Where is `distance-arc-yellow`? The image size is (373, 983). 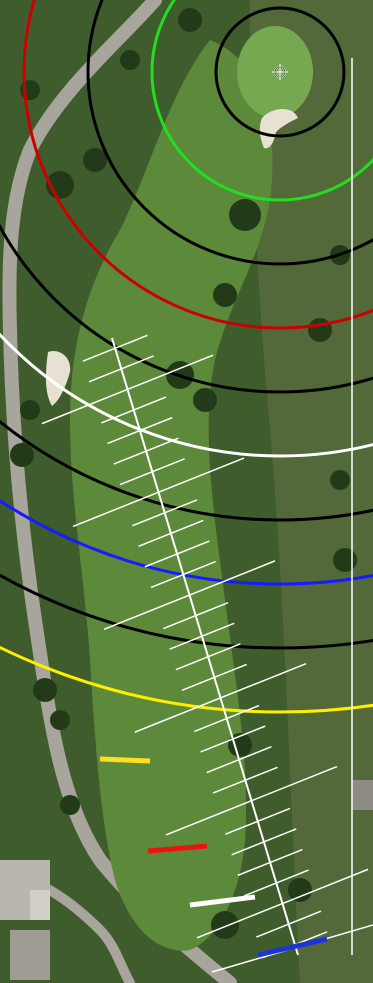 distance-arc-yellow is located at coordinates (186, 679).